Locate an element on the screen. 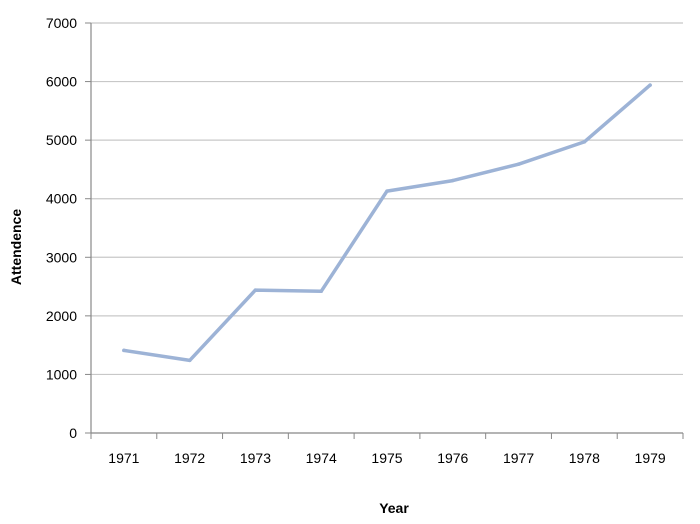 The height and width of the screenshot is (524, 700). data-point-1971 is located at coordinates (124, 350).